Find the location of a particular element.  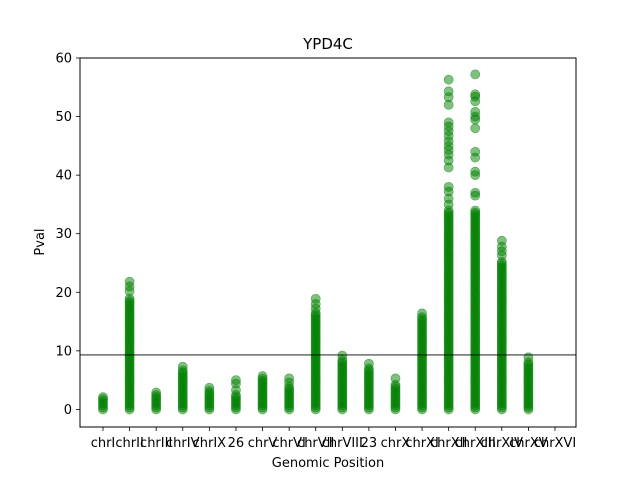

x-tick-label-chrX: chrX is located at coordinates (396, 443).